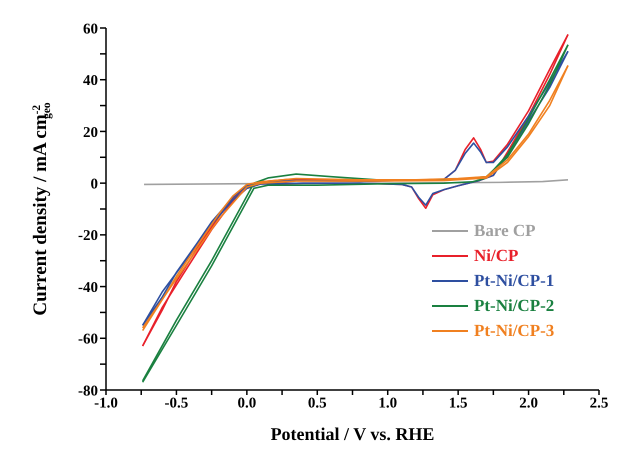  Describe the element at coordinates (352, 434) in the screenshot. I see `x-axis-title: Potential / V vs. RHE` at that location.